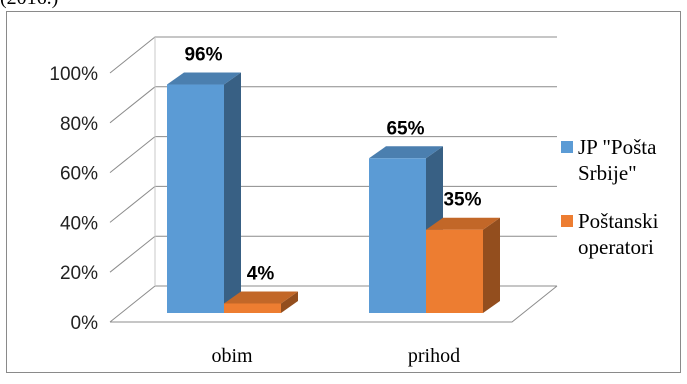  I want to click on y-tick-label: 60%, so click(79, 174).